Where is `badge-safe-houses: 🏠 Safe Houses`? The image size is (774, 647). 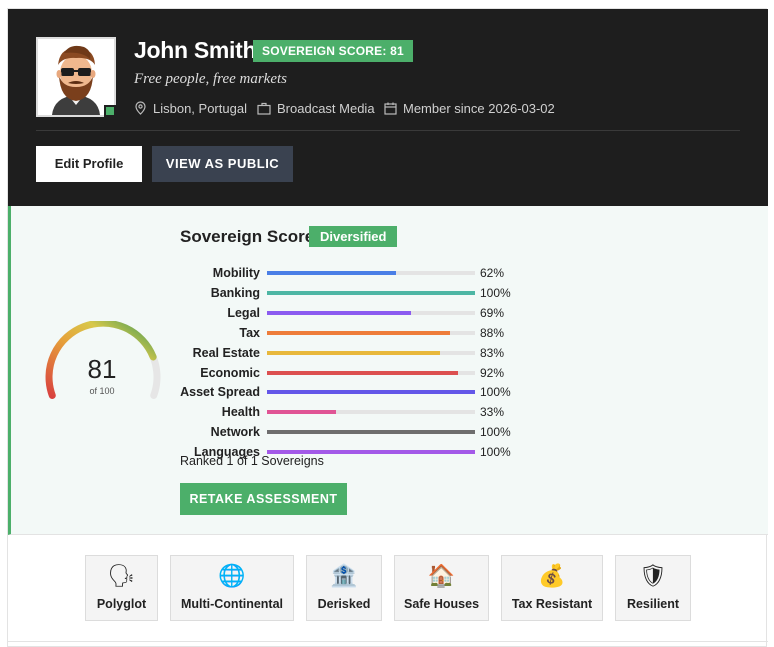 badge-safe-houses: 🏠 Safe Houses is located at coordinates (441, 588).